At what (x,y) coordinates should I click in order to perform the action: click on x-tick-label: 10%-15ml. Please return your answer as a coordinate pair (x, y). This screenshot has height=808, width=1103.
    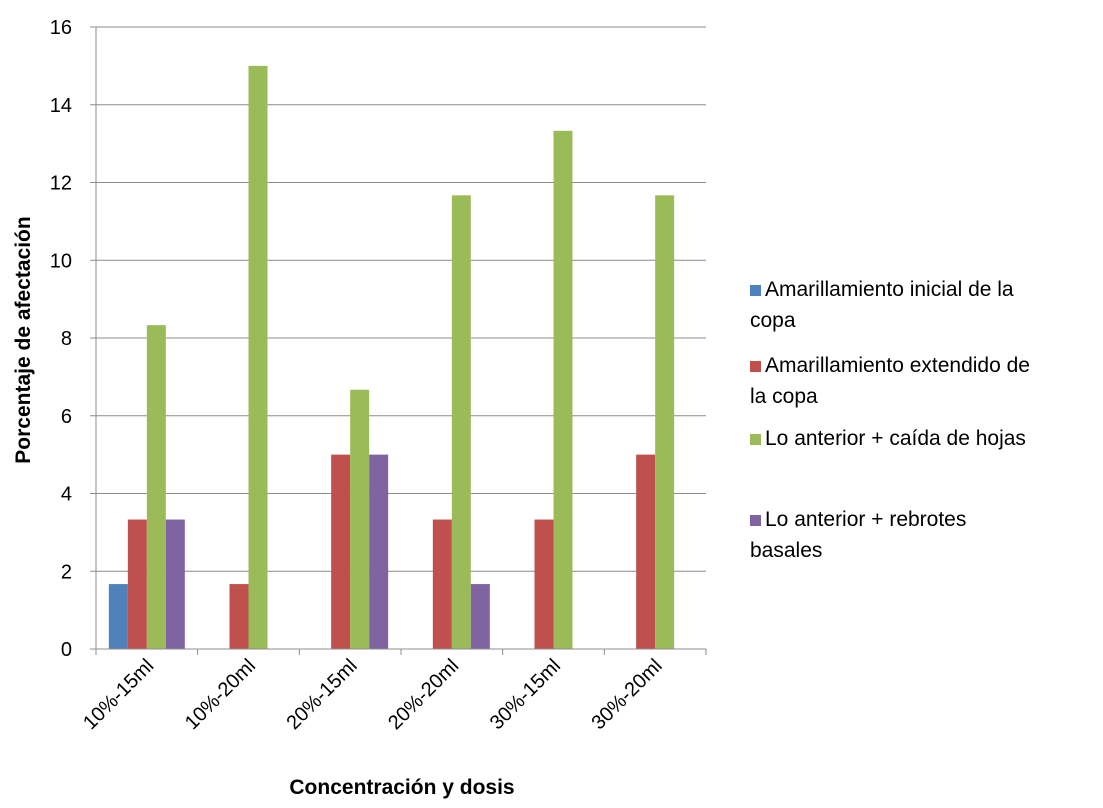
    Looking at the image, I should click on (118, 694).